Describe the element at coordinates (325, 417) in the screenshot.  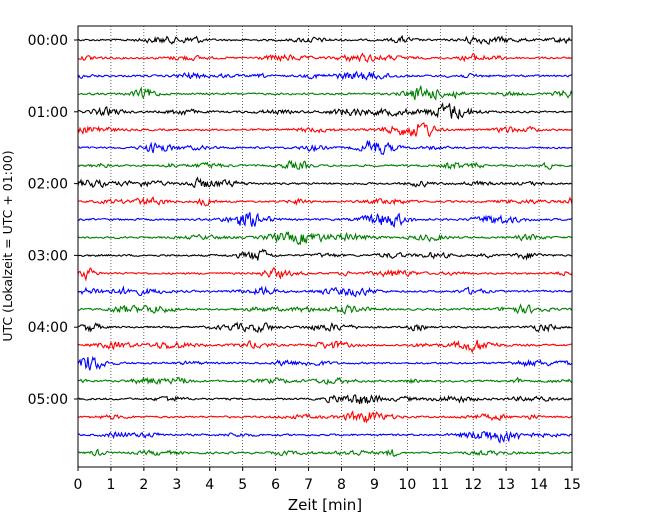
I see `trace-05:15` at that location.